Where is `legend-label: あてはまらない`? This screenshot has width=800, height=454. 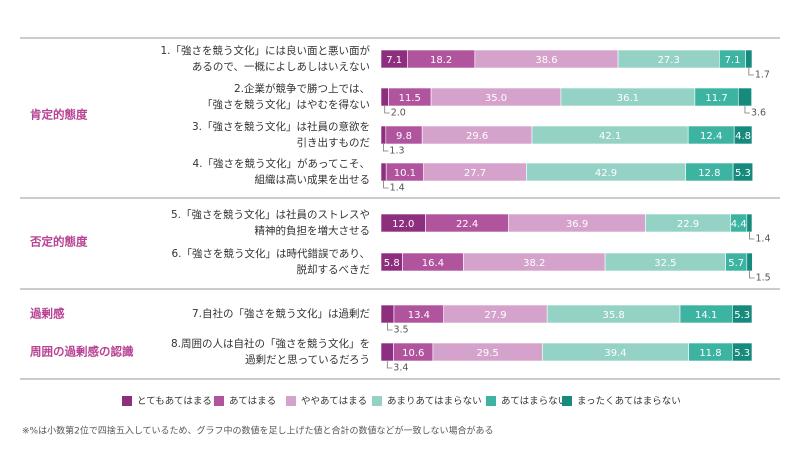 legend-label: あてはまらない is located at coordinates (534, 401).